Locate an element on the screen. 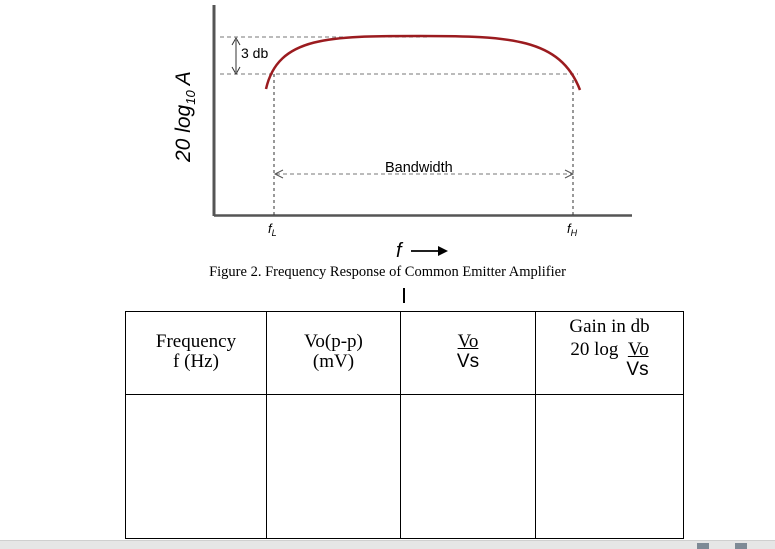 The width and height of the screenshot is (775, 549). header-vo-over-vs: Vo Vs is located at coordinates (468, 353).